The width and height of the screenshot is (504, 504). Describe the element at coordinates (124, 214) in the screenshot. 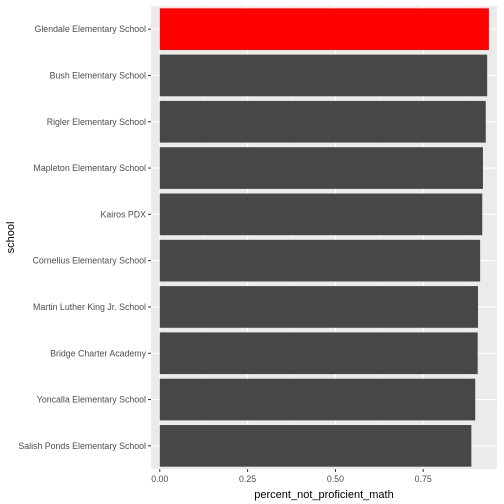

I see `y-tick-label: Kairos PDX` at that location.